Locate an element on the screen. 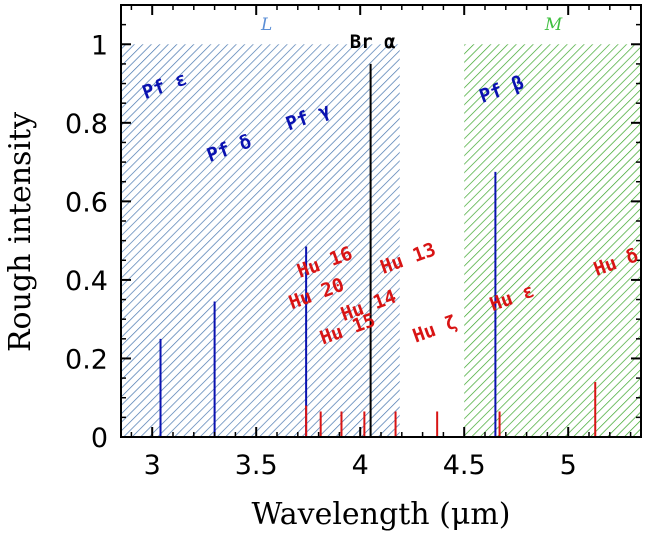 The width and height of the screenshot is (651, 533). x-tick-label-3-5: 3.5 is located at coordinates (256, 465).